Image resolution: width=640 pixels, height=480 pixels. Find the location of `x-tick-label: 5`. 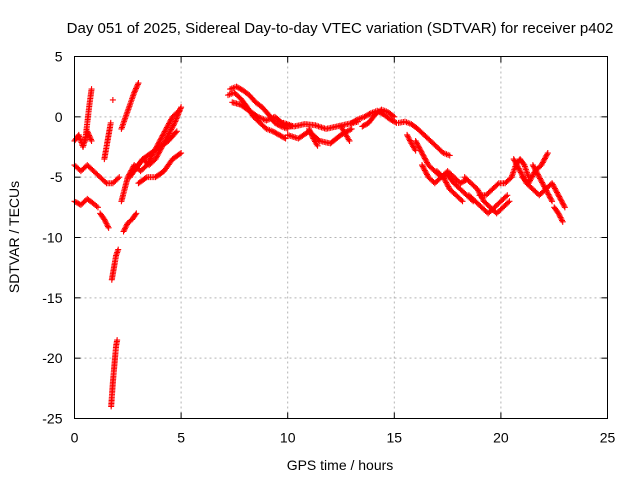

x-tick-label: 5 is located at coordinates (181, 438).